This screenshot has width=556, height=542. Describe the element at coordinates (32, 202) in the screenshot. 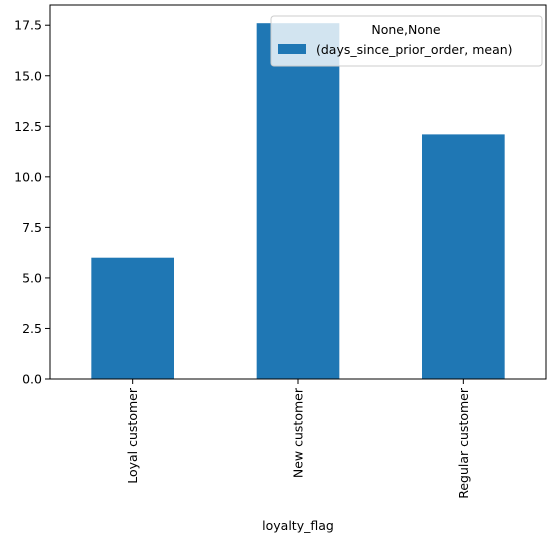

I see `y-axis: 0.0 2.5 5.0 7.5 10.0 12.5 15.0 17.5` at that location.